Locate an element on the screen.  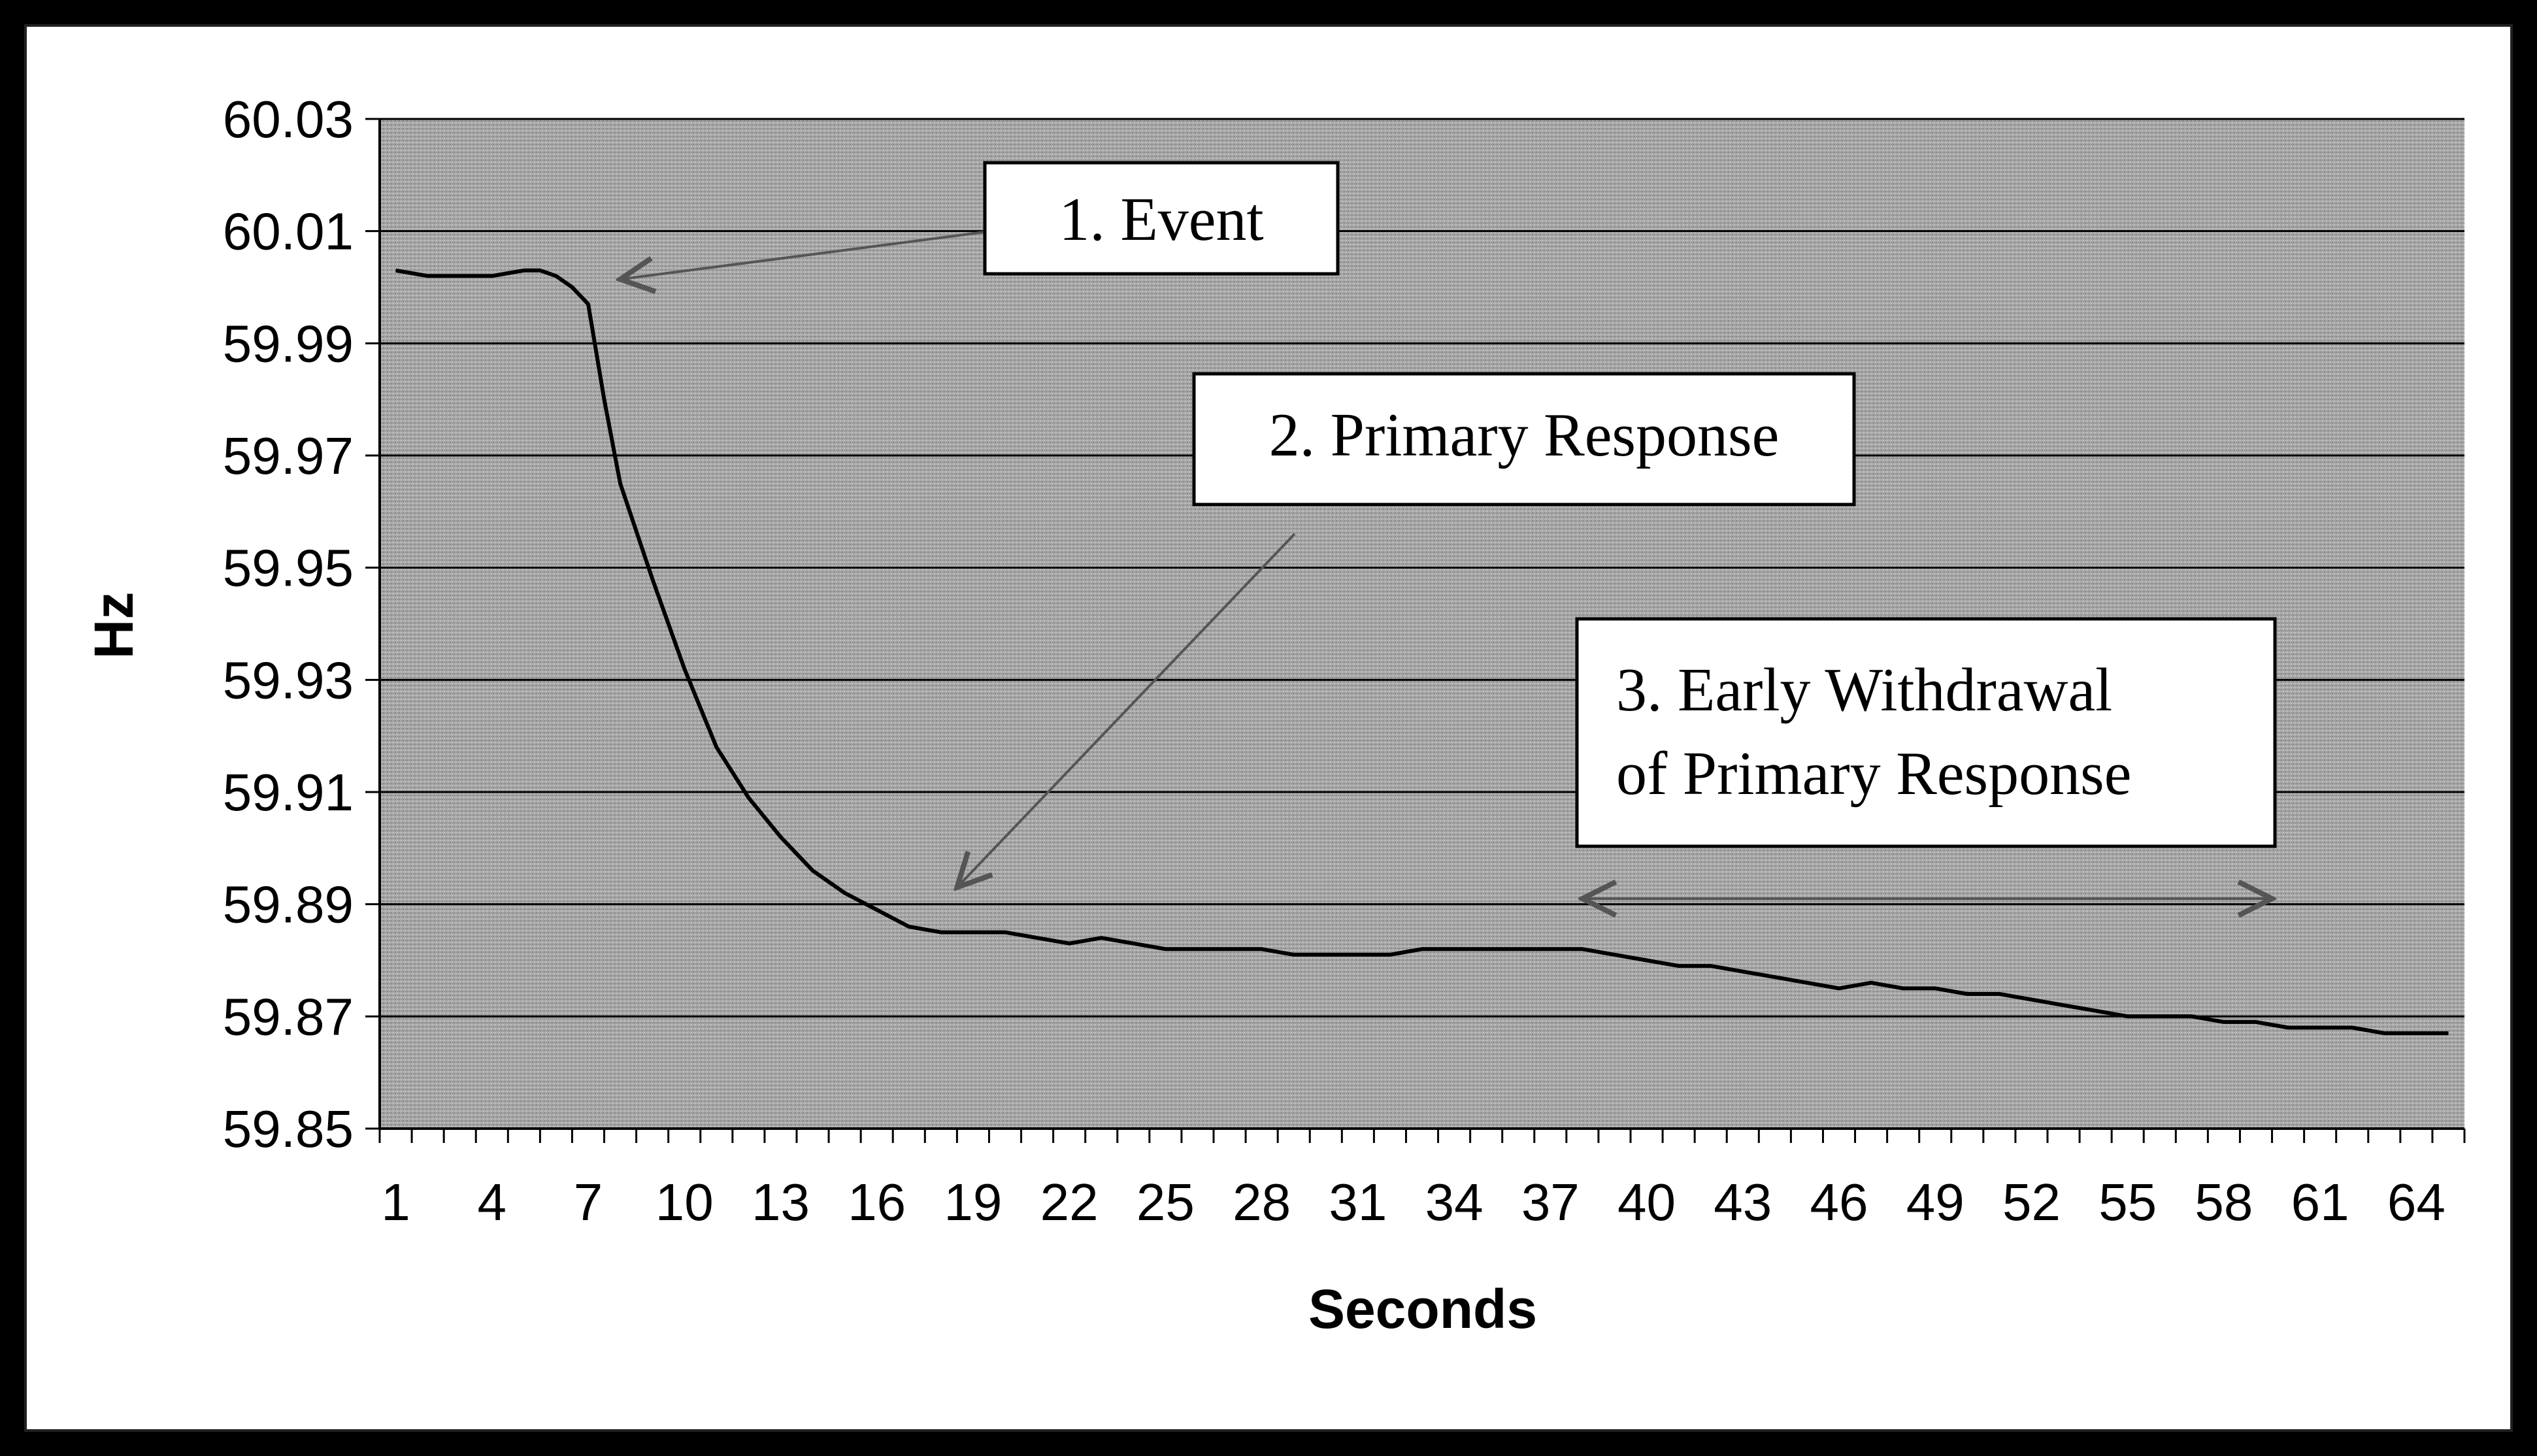
y-tick-label: 59.95 is located at coordinates (288, 568).